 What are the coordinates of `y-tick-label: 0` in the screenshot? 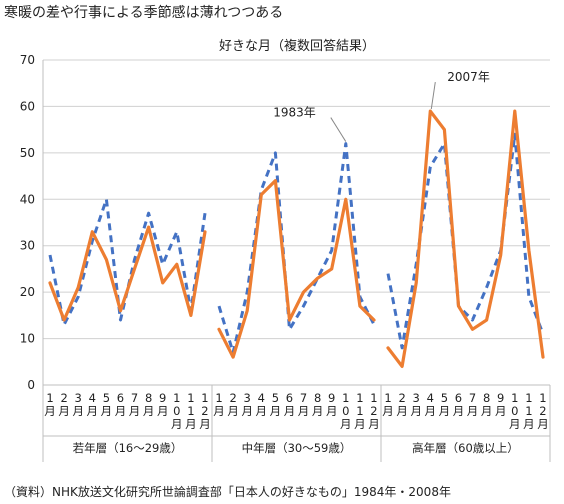 It's located at (31, 385).